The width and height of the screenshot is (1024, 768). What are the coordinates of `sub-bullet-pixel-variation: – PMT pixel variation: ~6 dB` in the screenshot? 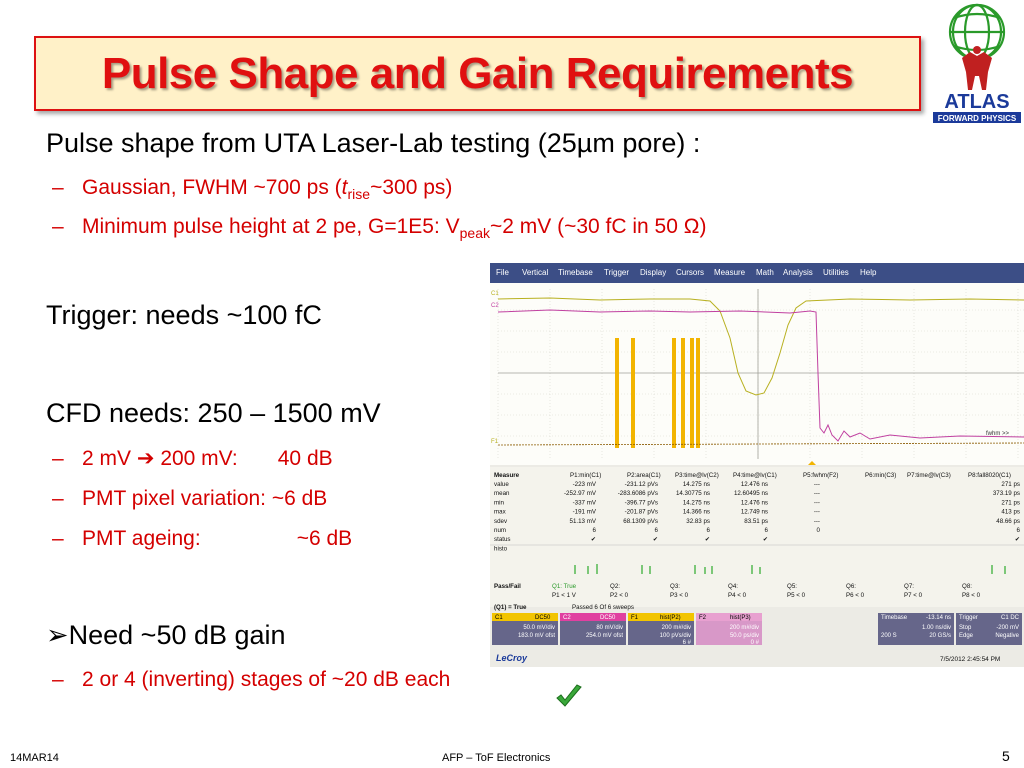 It's located at (190, 498).